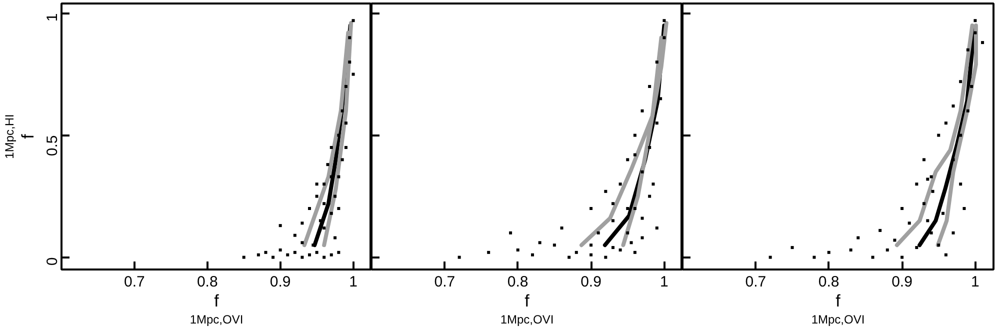 The image size is (996, 333). What do you see at coordinates (52, 261) in the screenshot?
I see `y-tick-label: 0` at bounding box center [52, 261].